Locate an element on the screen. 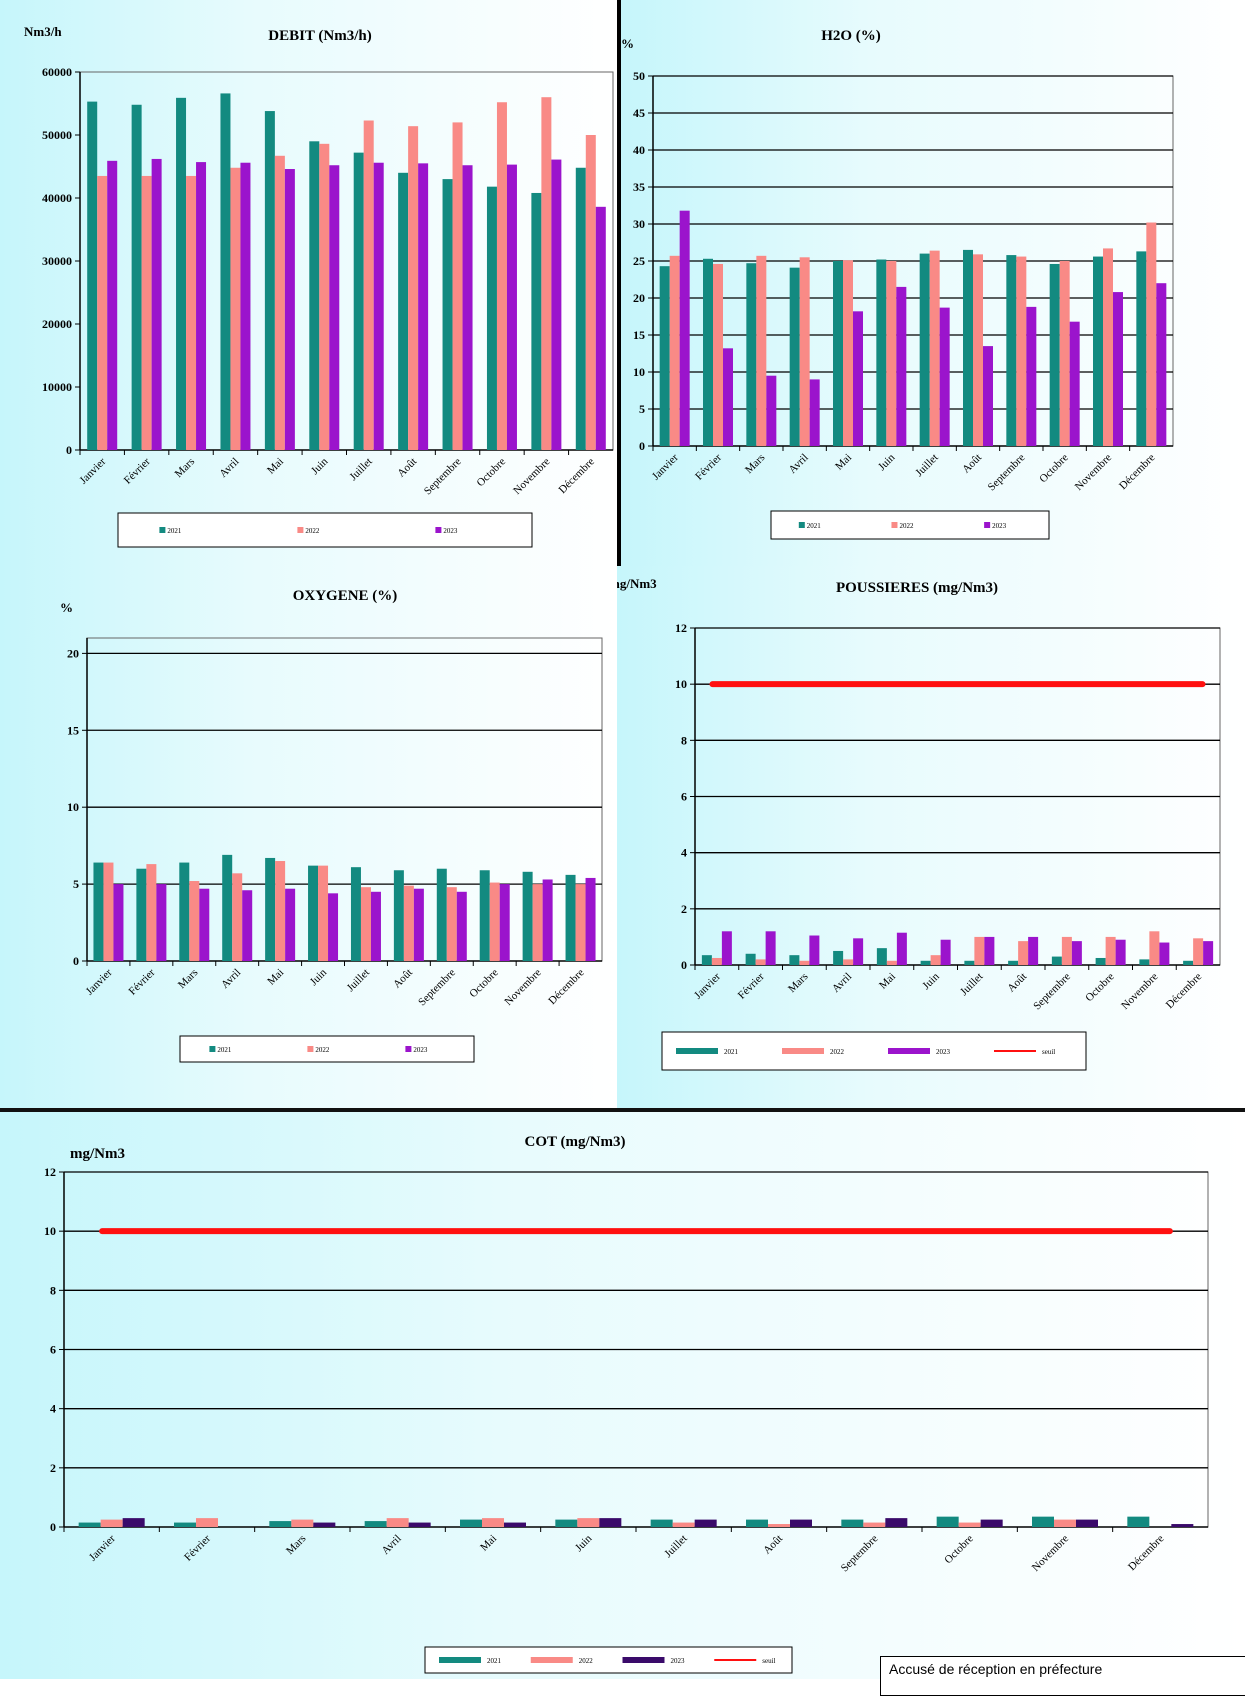 Image resolution: width=1245 pixels, height=1696 pixels. y-tick-label: 4 is located at coordinates (684, 853).